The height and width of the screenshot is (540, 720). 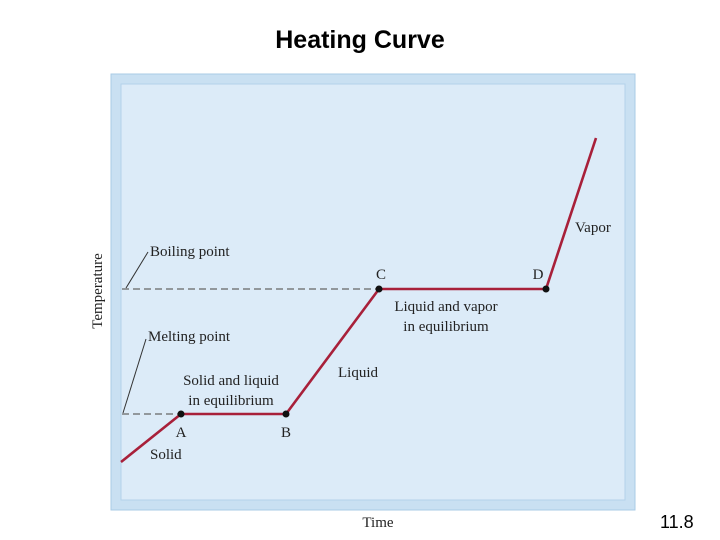 What do you see at coordinates (358, 373) in the screenshot?
I see `liquid-phase-label: Liquid` at bounding box center [358, 373].